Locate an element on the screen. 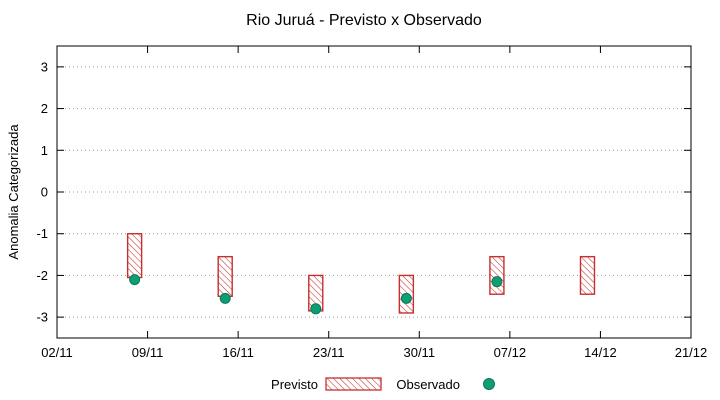  legend-previsto-label: Previsto is located at coordinates (294, 384).